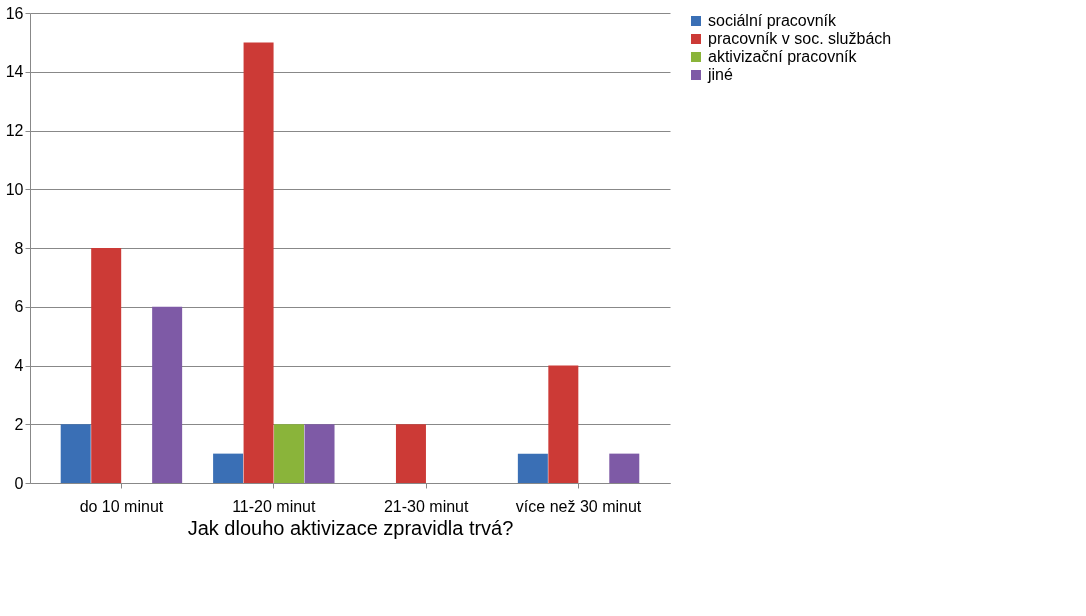  I want to click on y-tick-label: 2, so click(19, 424).